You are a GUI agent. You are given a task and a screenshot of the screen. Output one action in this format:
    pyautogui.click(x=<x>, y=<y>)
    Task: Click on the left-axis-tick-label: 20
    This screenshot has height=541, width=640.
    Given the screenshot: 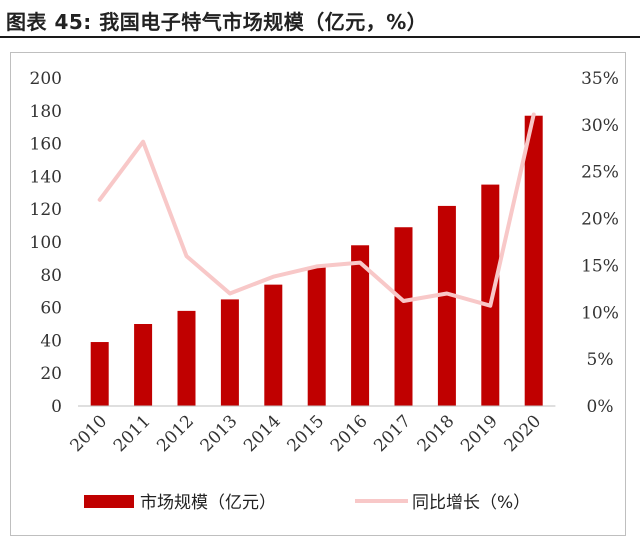 What is the action you would take?
    pyautogui.click(x=51, y=374)
    